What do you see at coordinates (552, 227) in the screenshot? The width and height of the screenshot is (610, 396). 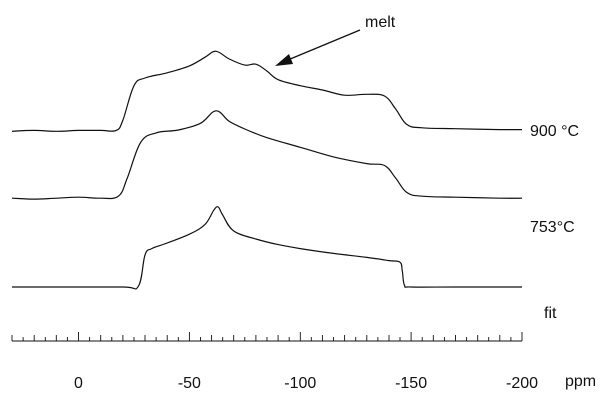 I see `series-label-2: 753°C` at bounding box center [552, 227].